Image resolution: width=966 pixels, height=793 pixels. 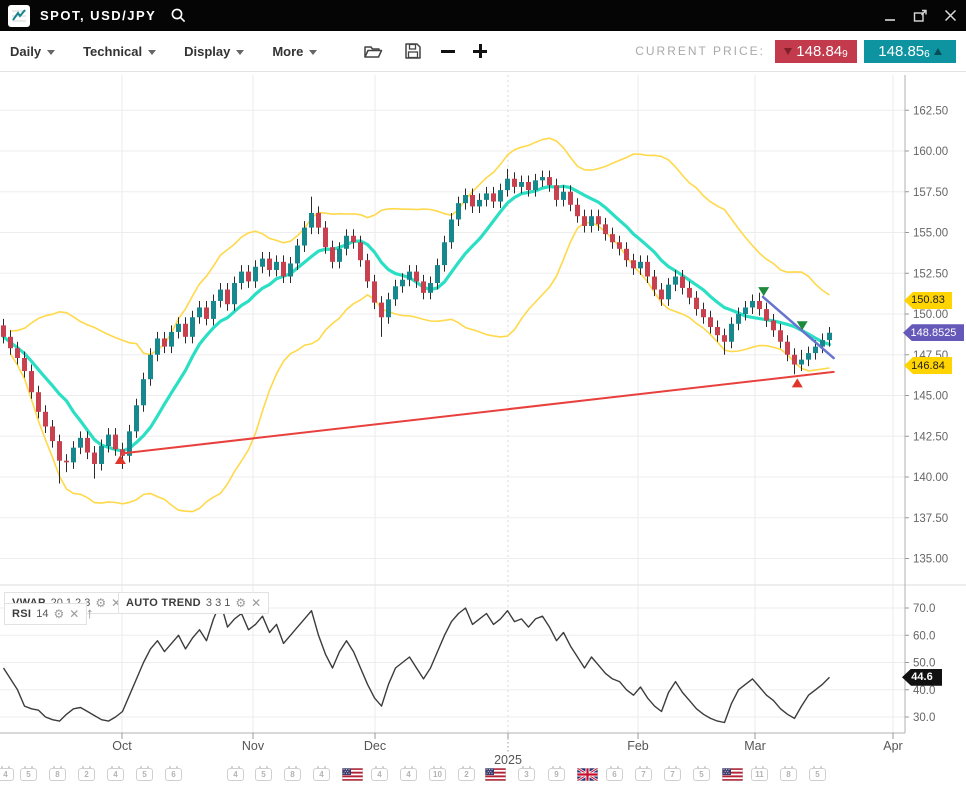 I want to click on trendlines-layer, so click(x=478, y=375).